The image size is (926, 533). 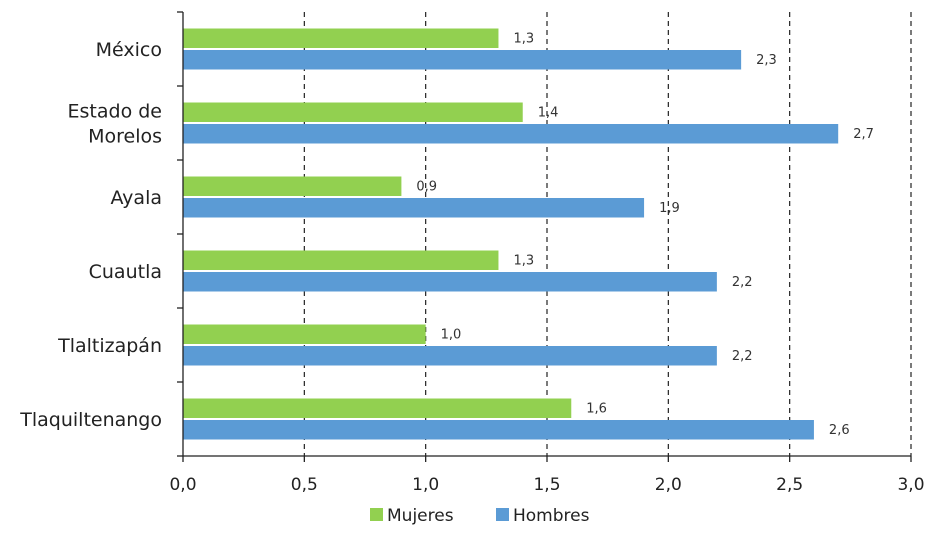 What do you see at coordinates (420, 516) in the screenshot?
I see `legend-label-mujeres: Mujeres` at bounding box center [420, 516].